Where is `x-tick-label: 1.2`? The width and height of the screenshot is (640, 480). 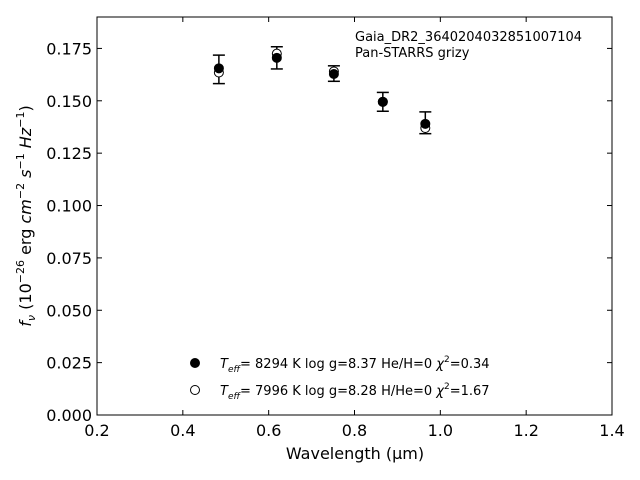
x-tick-label: 1.2 is located at coordinates (525, 430).